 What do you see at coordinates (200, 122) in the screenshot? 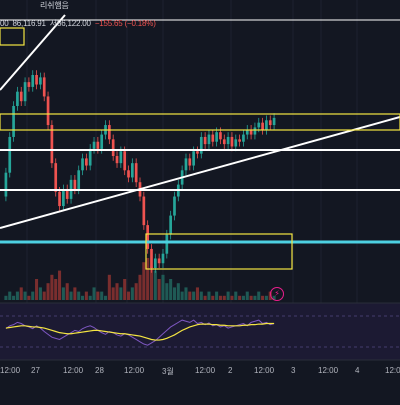
I see `resistance-zone` at bounding box center [200, 122].